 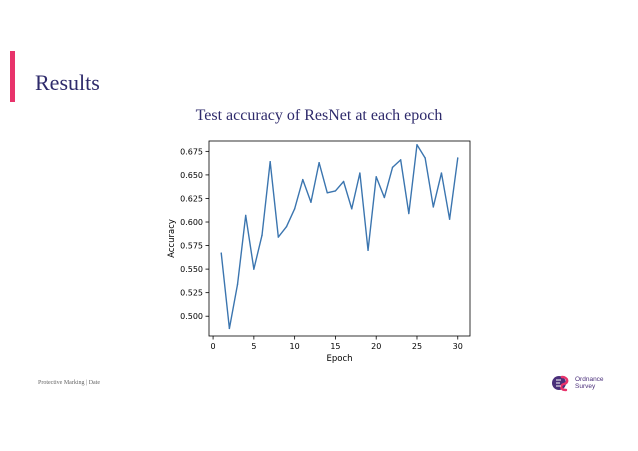 I want to click on x-tick-label: 0, so click(x=213, y=346).